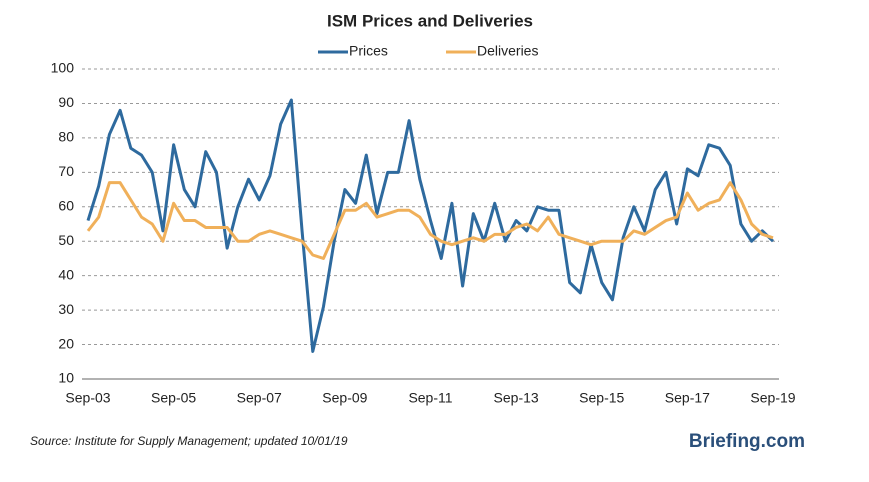 The image size is (869, 482). I want to click on y-tick-label: 20, so click(66, 343).